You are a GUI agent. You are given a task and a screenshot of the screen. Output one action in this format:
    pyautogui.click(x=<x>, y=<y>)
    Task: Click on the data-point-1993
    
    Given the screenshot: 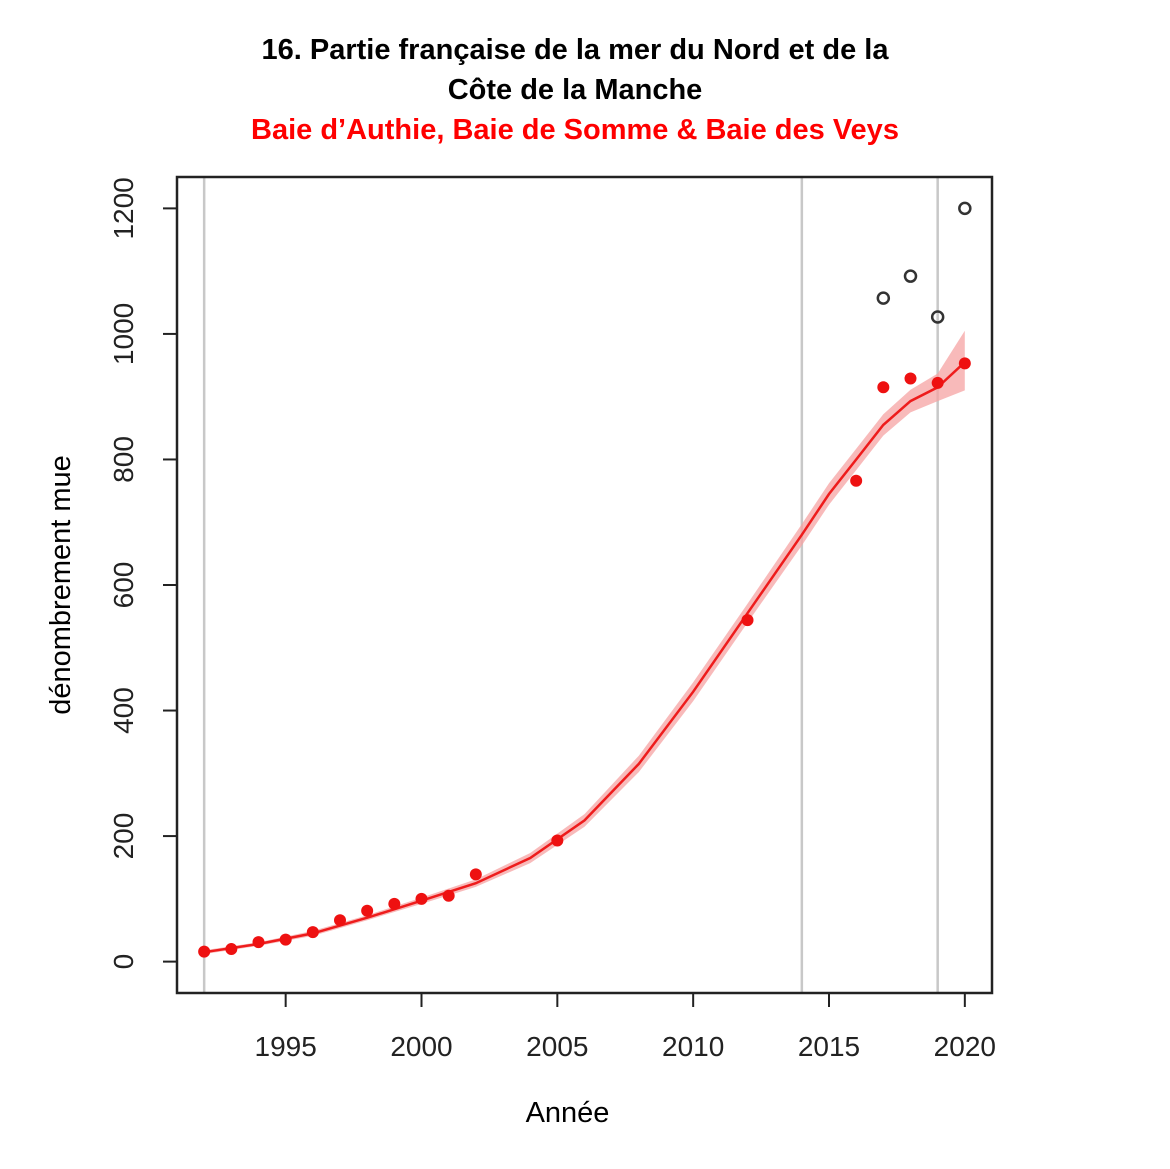 What is the action you would take?
    pyautogui.click(x=231, y=949)
    